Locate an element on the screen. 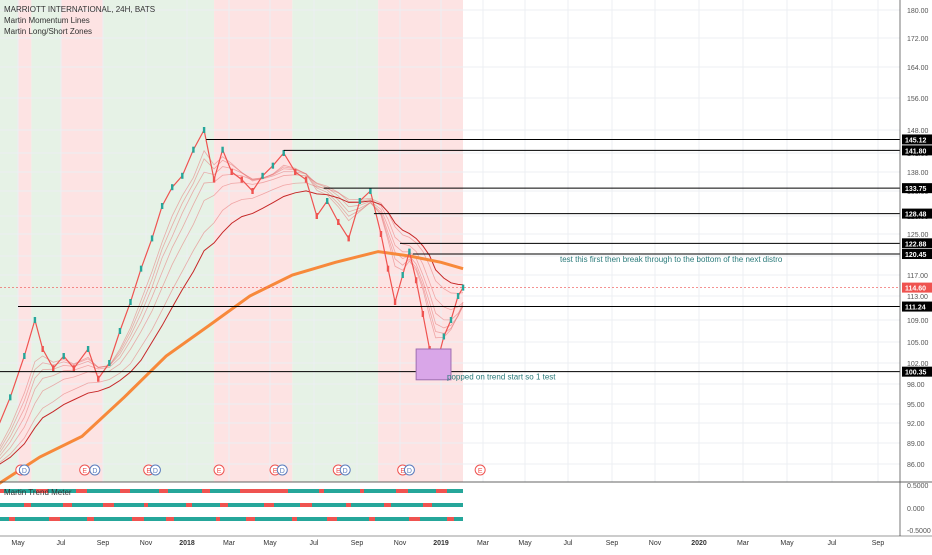 Image resolution: width=932 pixels, height=555 pixels. time-tick-label: Nov is located at coordinates (400, 543).